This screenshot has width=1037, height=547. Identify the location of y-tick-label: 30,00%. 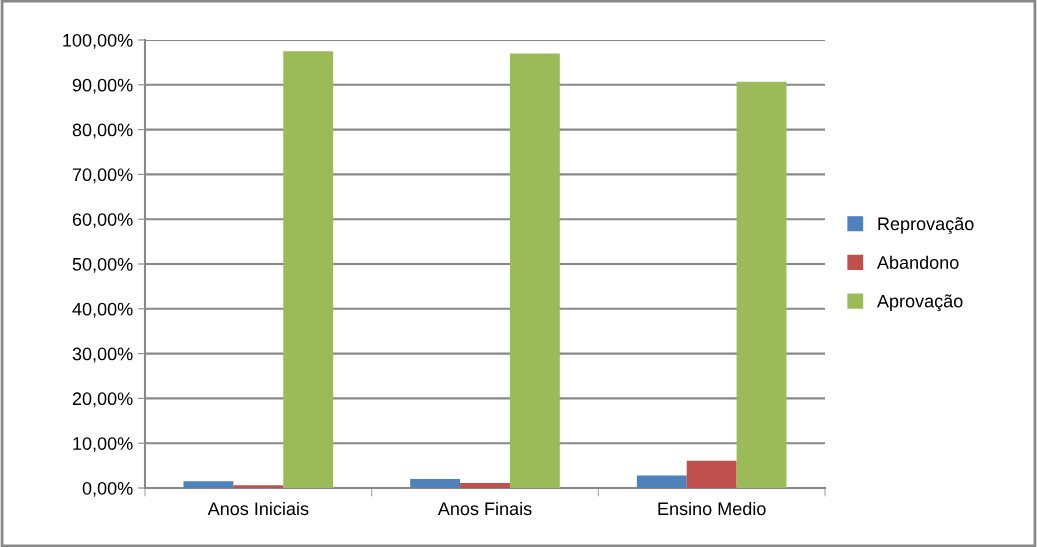
(102, 355).